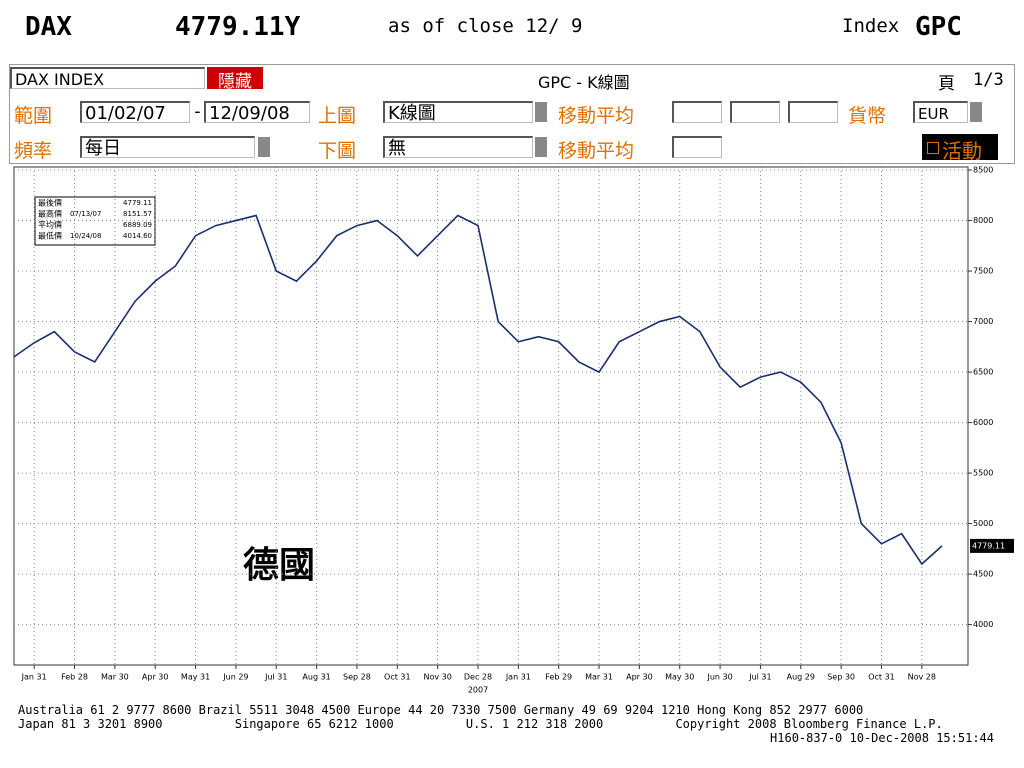 Image resolution: width=1024 pixels, height=768 pixels. What do you see at coordinates (85, 236) in the screenshot?
I see `stat-date: 10/24/08` at bounding box center [85, 236].